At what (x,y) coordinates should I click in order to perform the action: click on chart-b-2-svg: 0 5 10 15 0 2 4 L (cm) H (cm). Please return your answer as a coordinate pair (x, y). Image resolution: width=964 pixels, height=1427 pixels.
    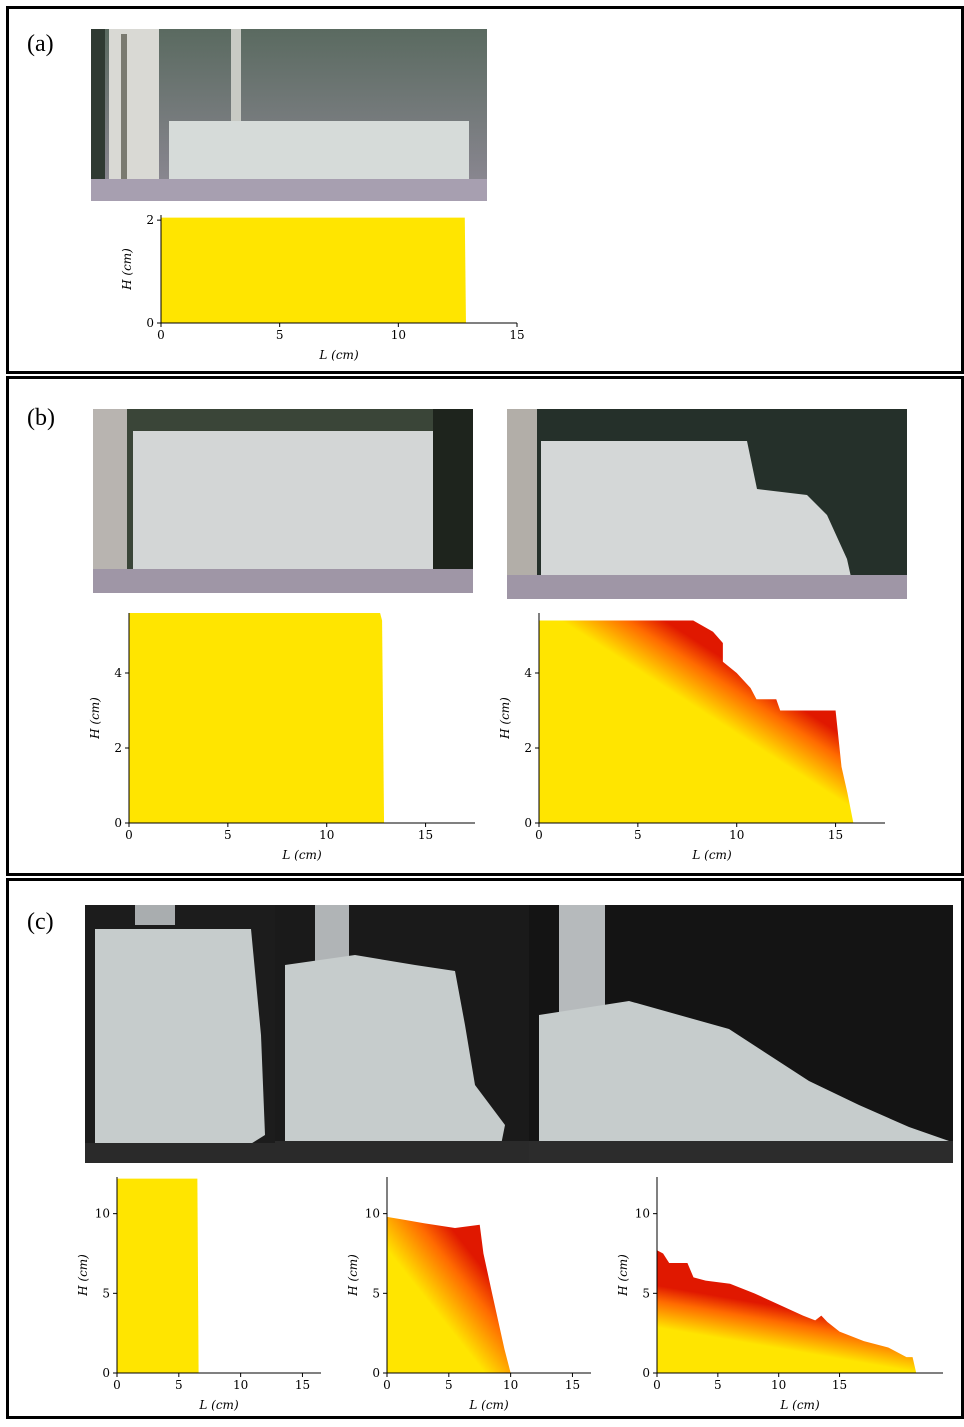
    Looking at the image, I should click on (691, 737).